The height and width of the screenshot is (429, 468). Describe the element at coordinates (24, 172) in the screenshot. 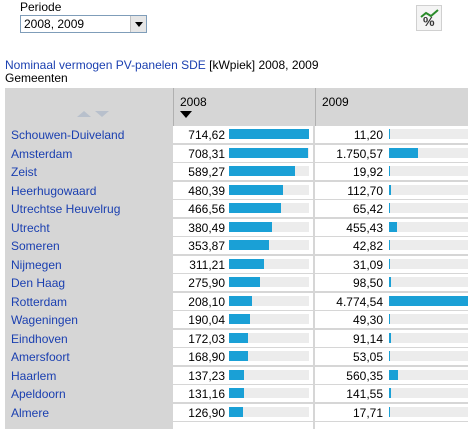

I see `municipality-link: Zeist` at that location.